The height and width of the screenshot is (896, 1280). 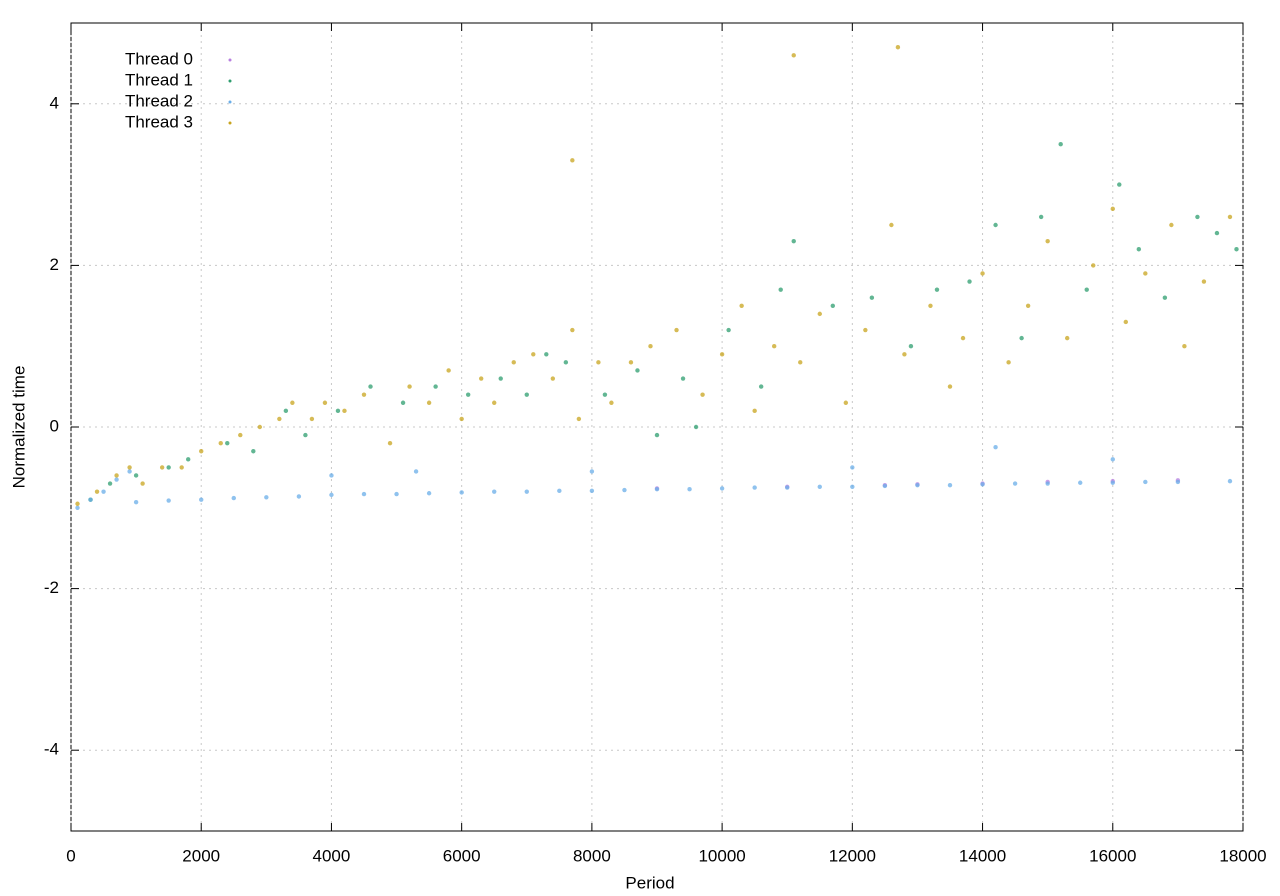 I want to click on y-tick-label: 0, so click(x=54, y=425).